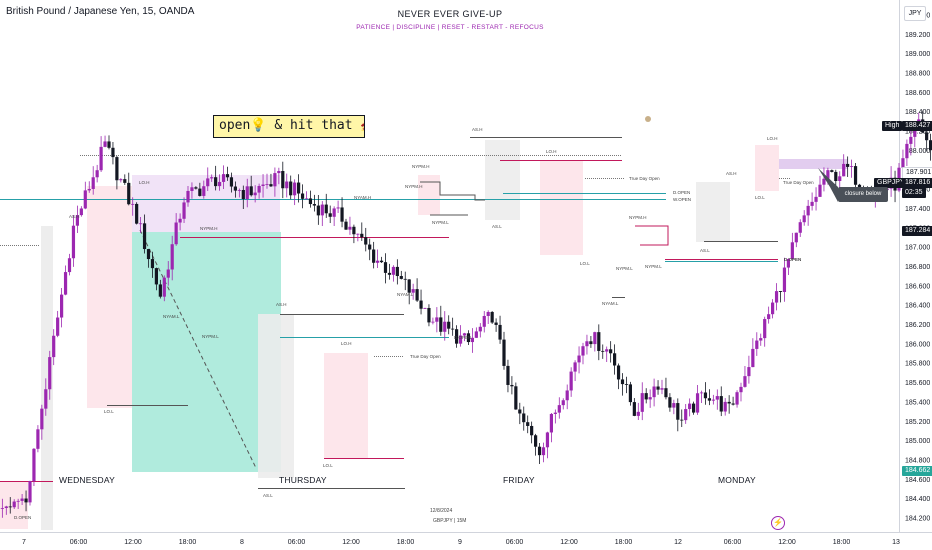 The width and height of the screenshot is (932, 550). I want to click on closure-callout: closure below, so click(863, 194).